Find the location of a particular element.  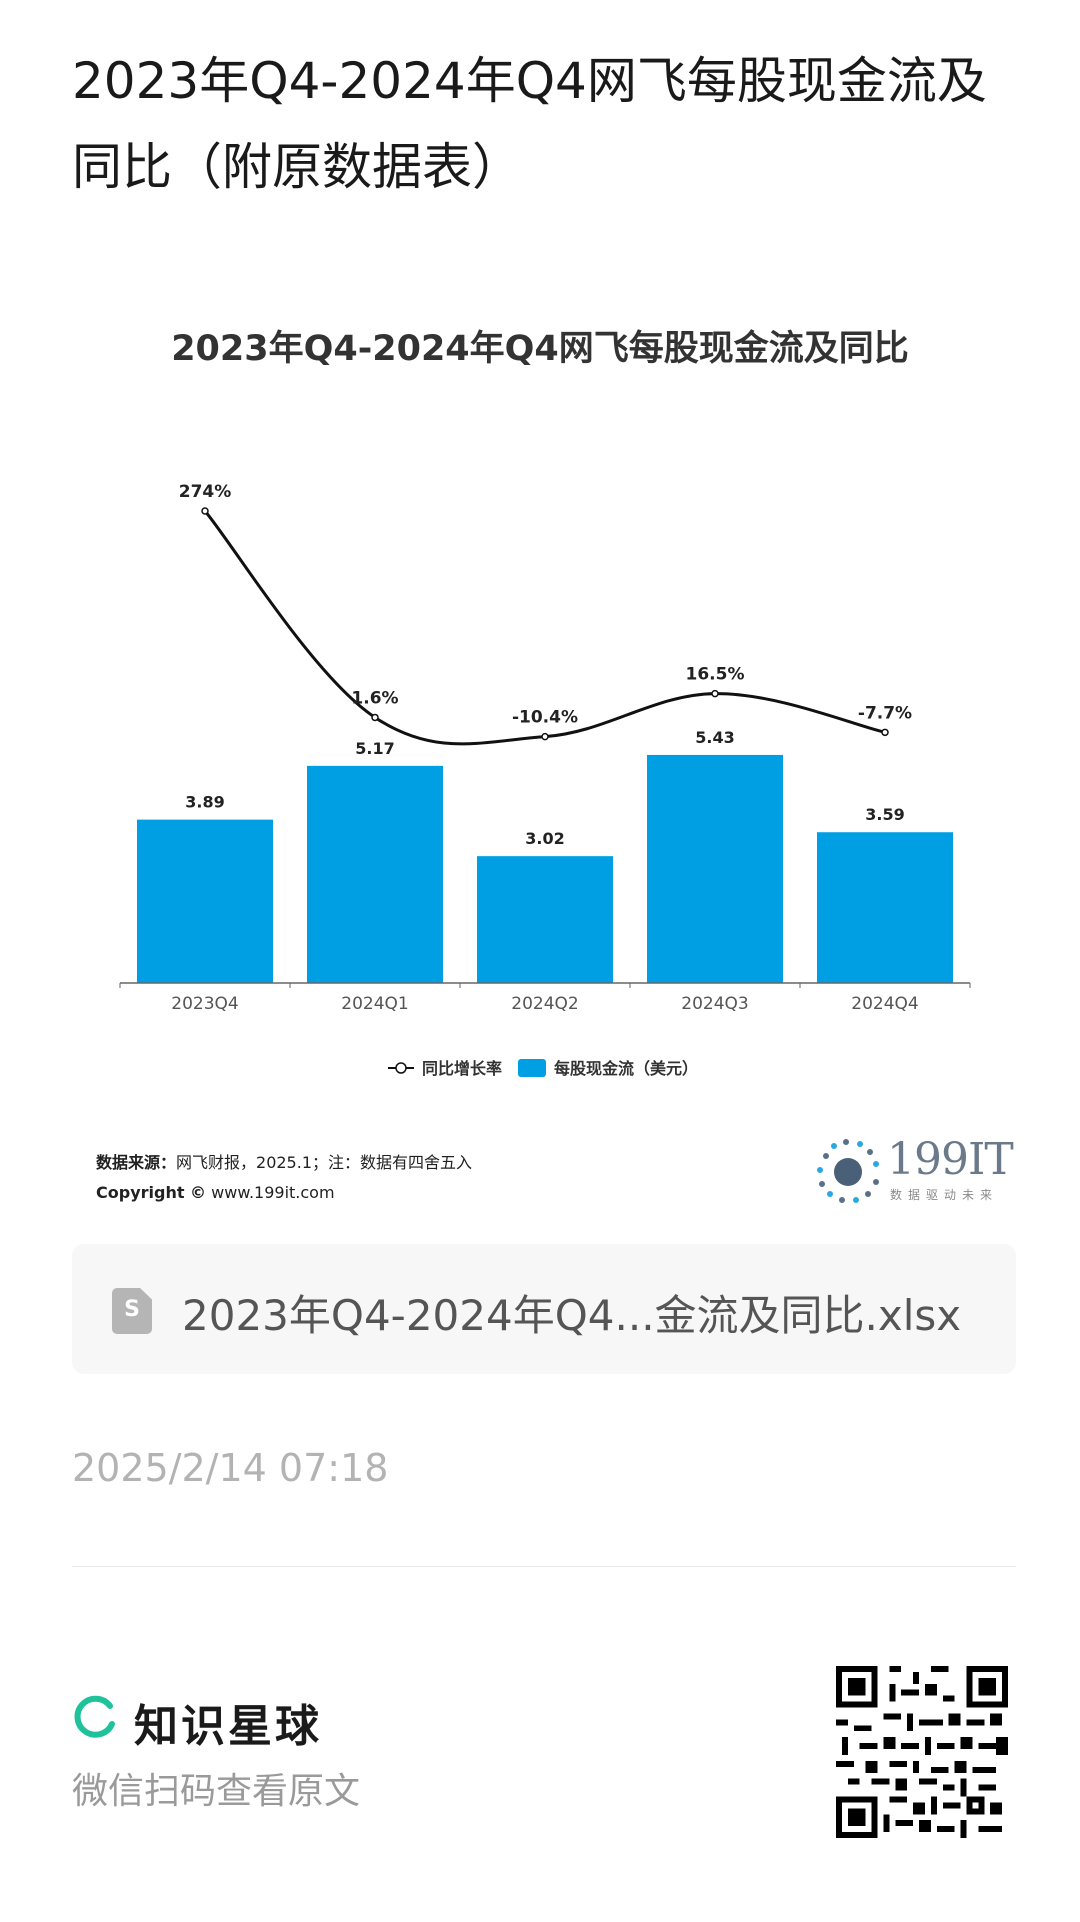

logo-dots-icon is located at coordinates (848, 1171).